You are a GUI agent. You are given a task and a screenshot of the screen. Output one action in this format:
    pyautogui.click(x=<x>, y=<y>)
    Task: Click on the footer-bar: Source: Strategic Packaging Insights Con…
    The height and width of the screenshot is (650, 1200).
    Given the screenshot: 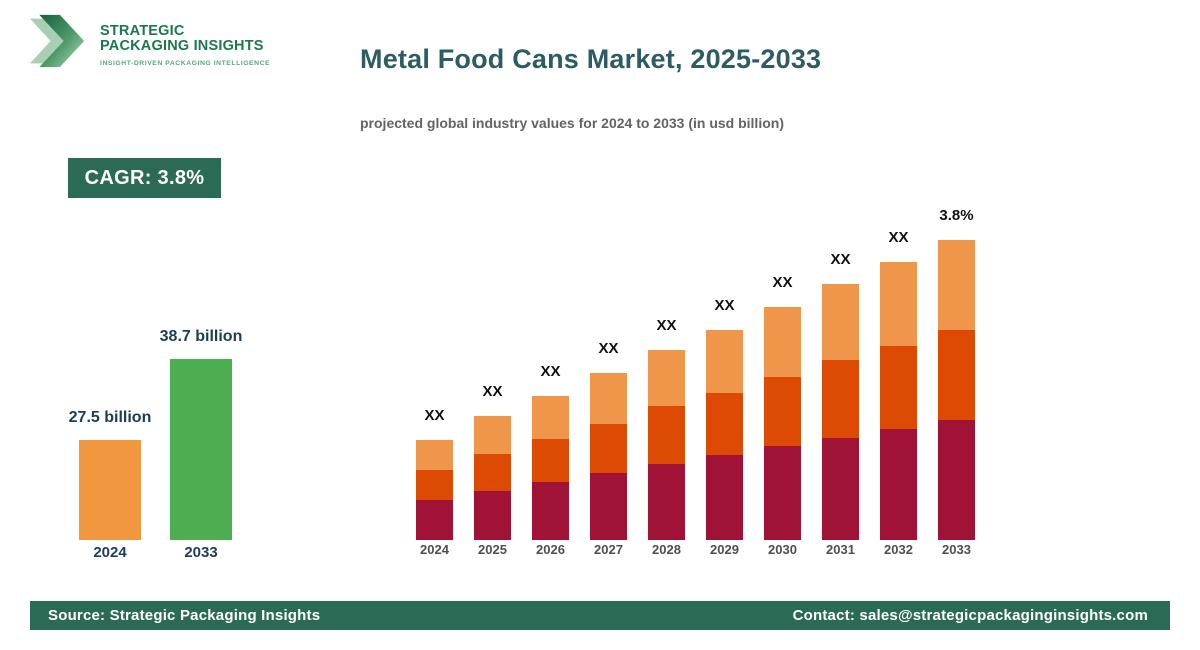 What is the action you would take?
    pyautogui.click(x=600, y=615)
    